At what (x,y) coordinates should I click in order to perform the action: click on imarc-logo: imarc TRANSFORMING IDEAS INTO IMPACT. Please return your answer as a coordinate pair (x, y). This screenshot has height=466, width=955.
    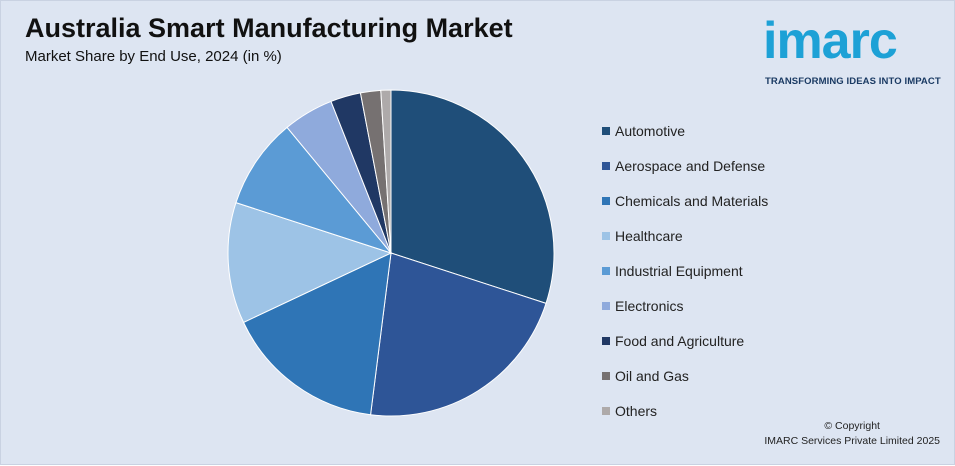
    Looking at the image, I should click on (855, 51).